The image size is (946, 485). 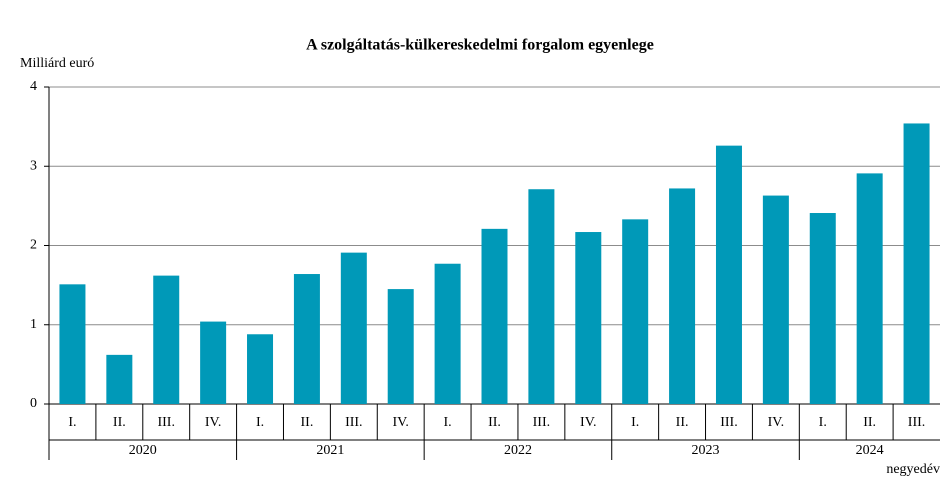 What do you see at coordinates (143, 450) in the screenshot?
I see `group-label: 2020` at bounding box center [143, 450].